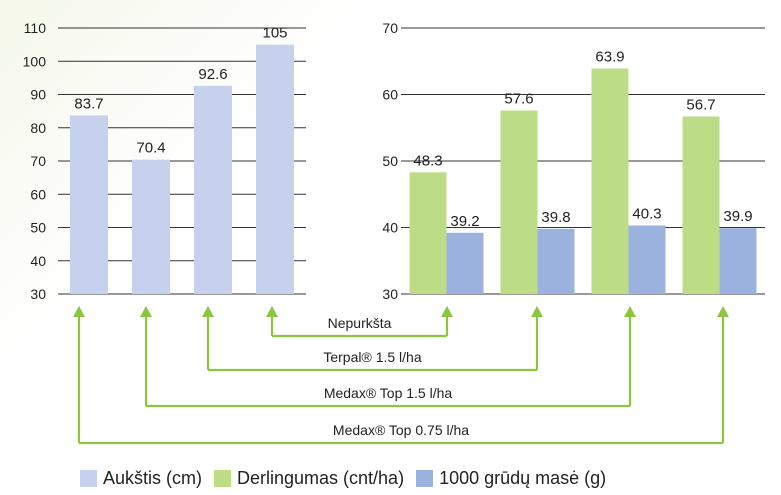 Image resolution: width=781 pixels, height=495 pixels. Describe the element at coordinates (401, 430) in the screenshot. I see `treatment-label: Medax® Top 0.75 l/ha` at that location.